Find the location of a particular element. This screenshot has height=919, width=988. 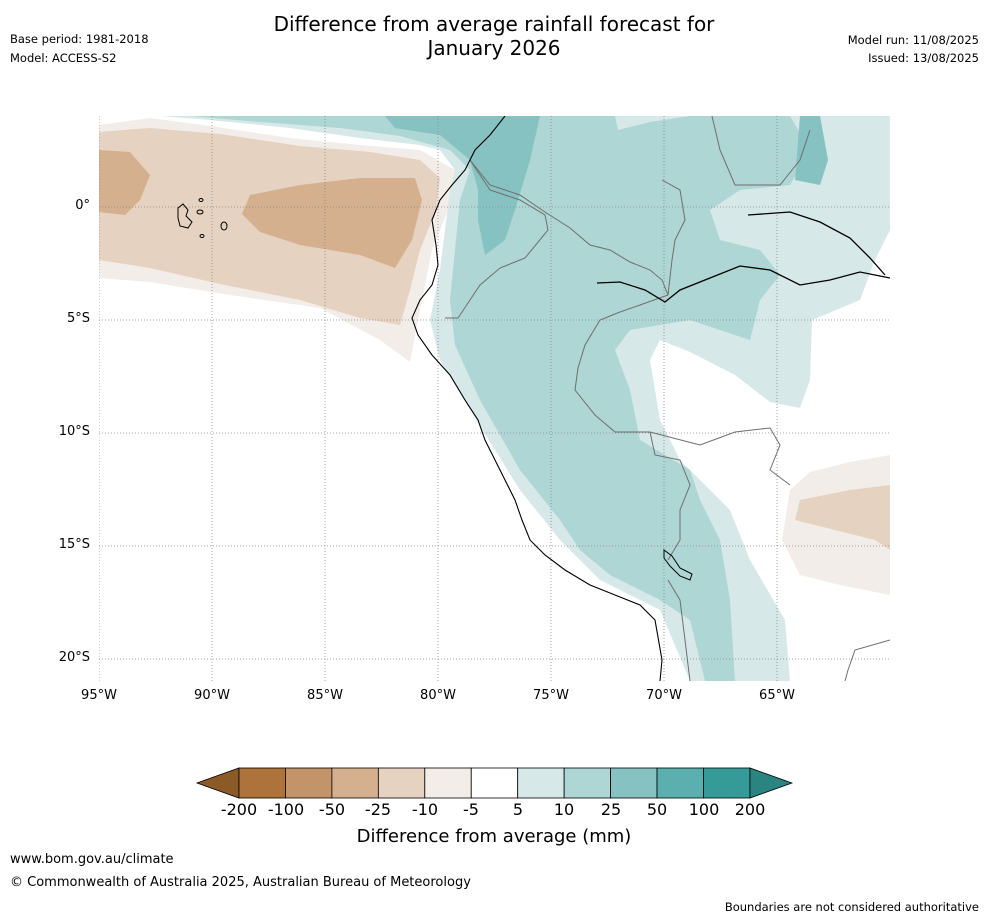

colorbar-label: -100 is located at coordinates (286, 809).